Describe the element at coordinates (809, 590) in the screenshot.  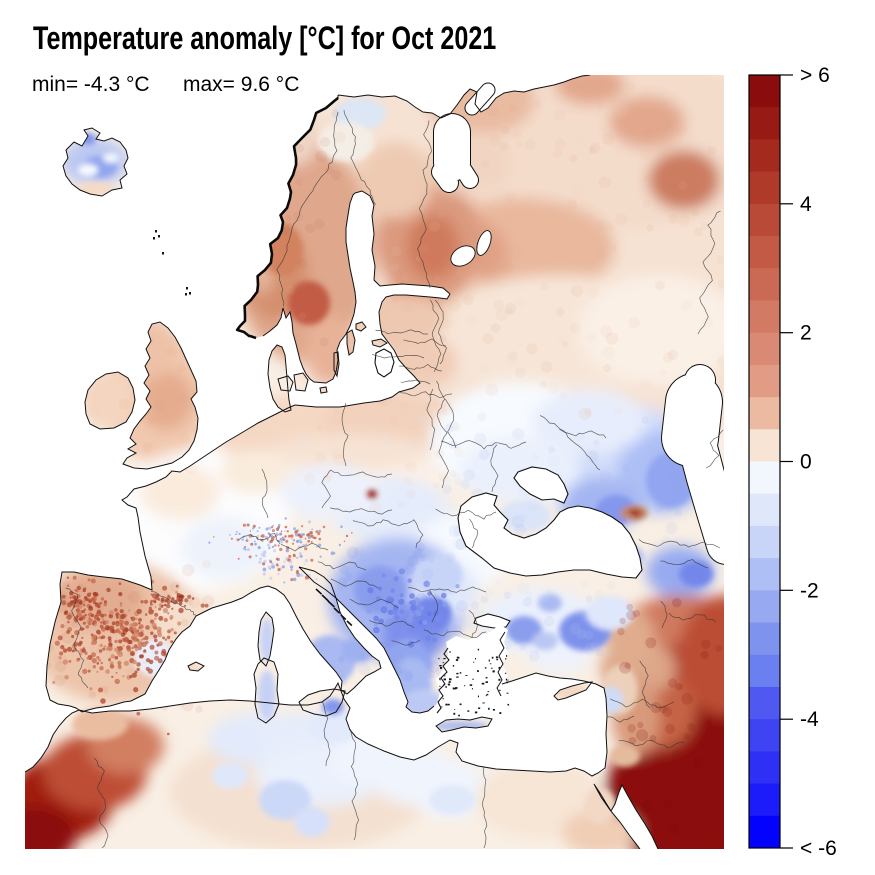
I see `svg-text: -2` at that location.